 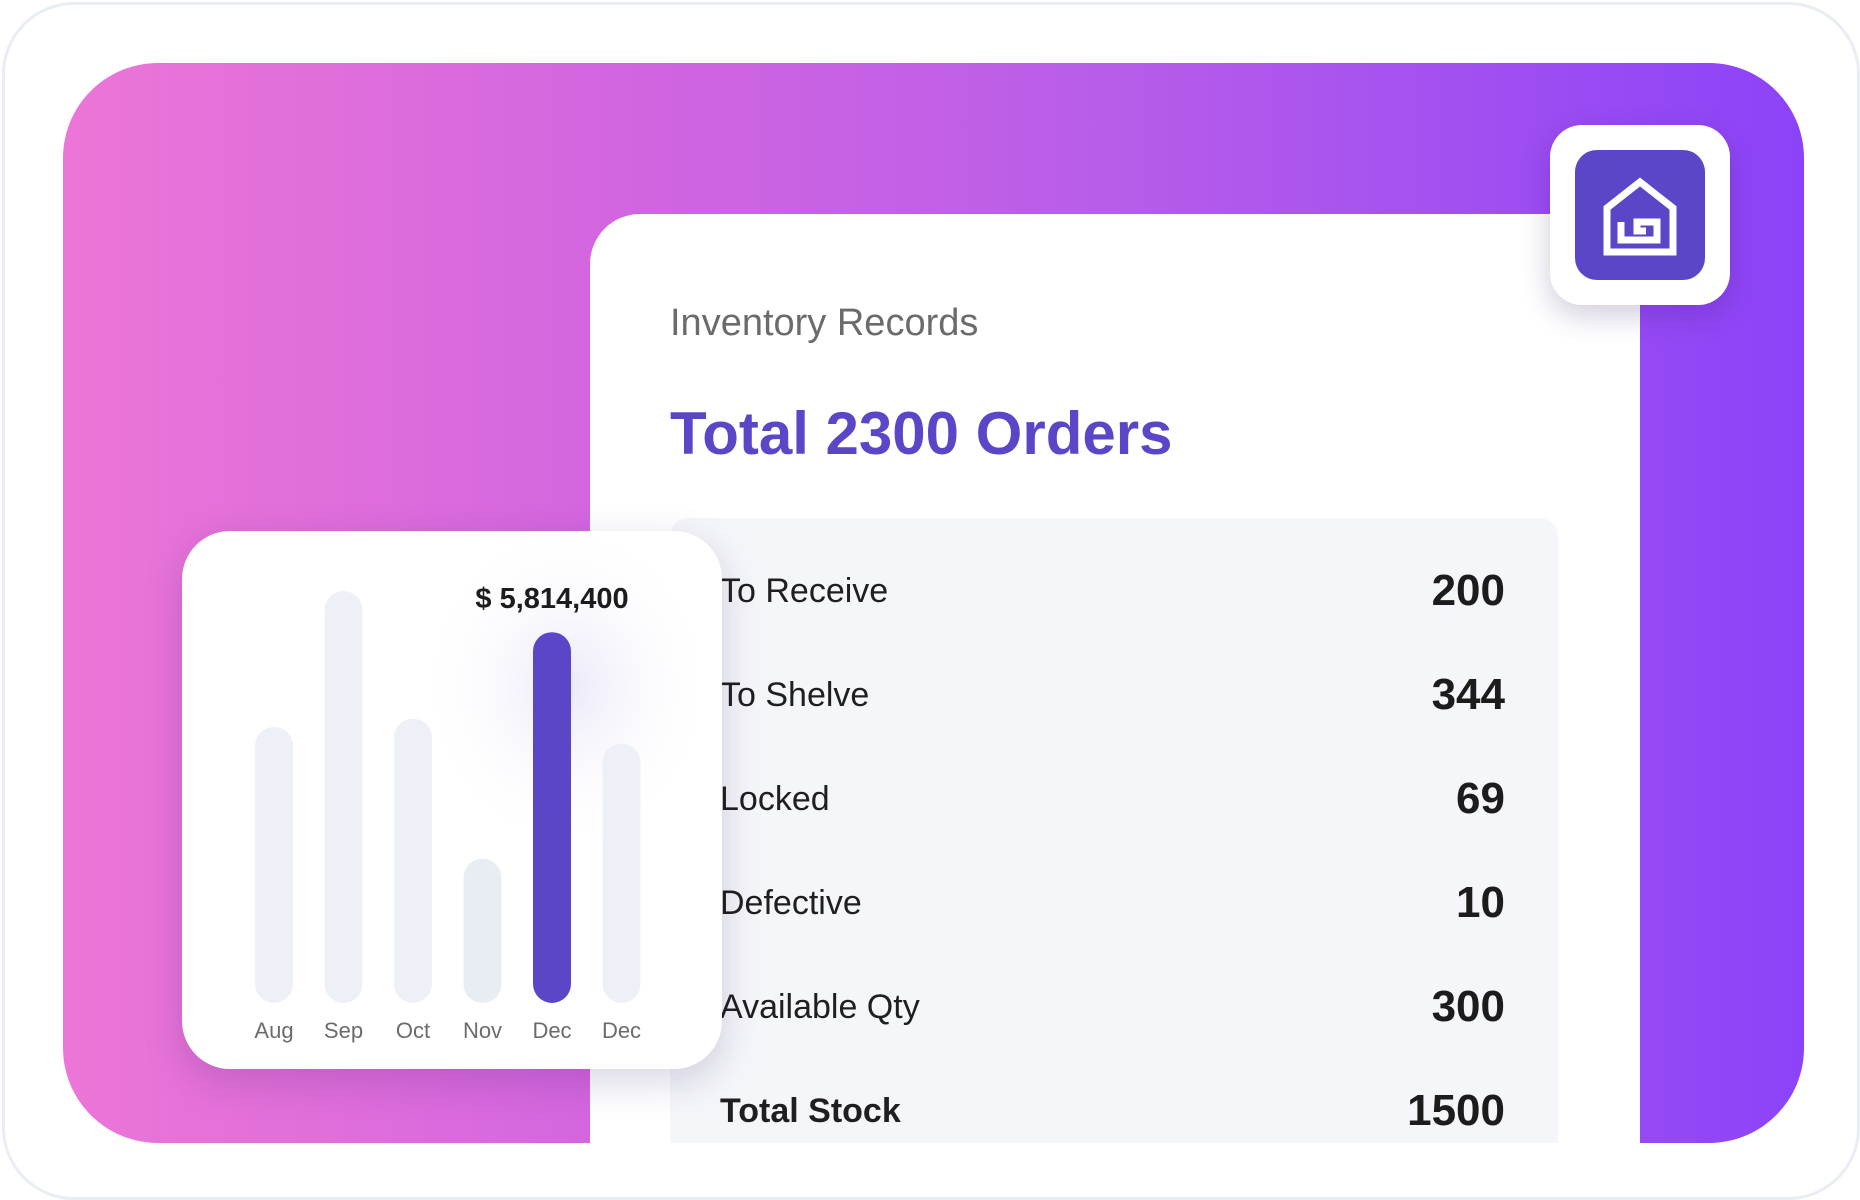 What do you see at coordinates (1112, 592) in the screenshot?
I see `stat-row-to-receive: To Receive 200` at bounding box center [1112, 592].